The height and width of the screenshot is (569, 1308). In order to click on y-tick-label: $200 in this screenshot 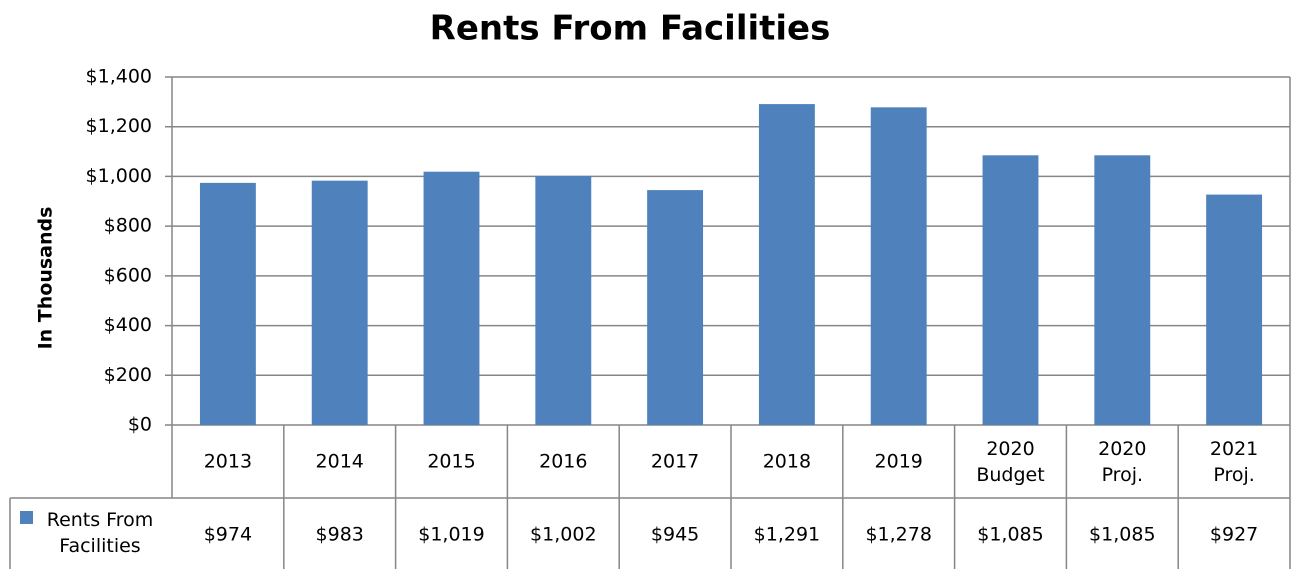, I will do `click(128, 375)`.